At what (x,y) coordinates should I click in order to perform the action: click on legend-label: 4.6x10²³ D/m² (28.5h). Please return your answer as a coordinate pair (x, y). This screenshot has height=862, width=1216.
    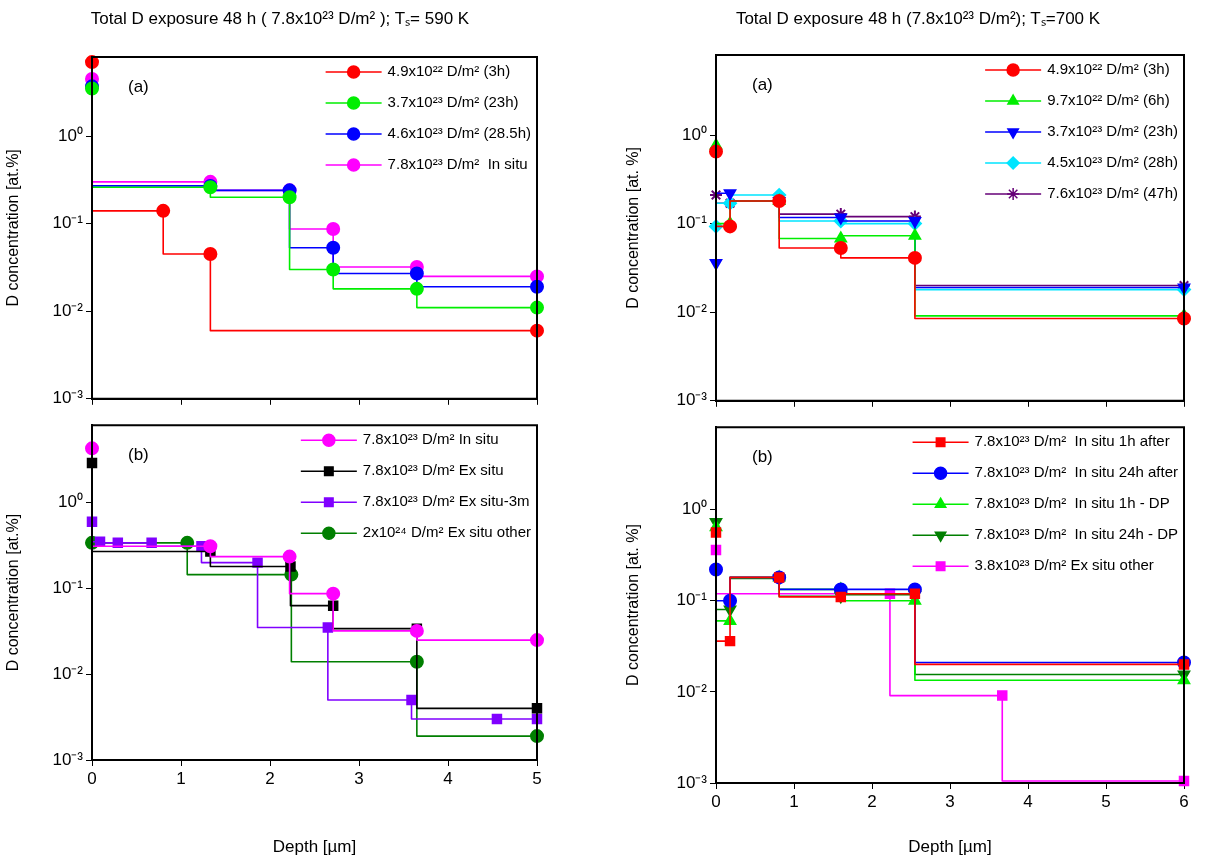
    Looking at the image, I should click on (459, 133).